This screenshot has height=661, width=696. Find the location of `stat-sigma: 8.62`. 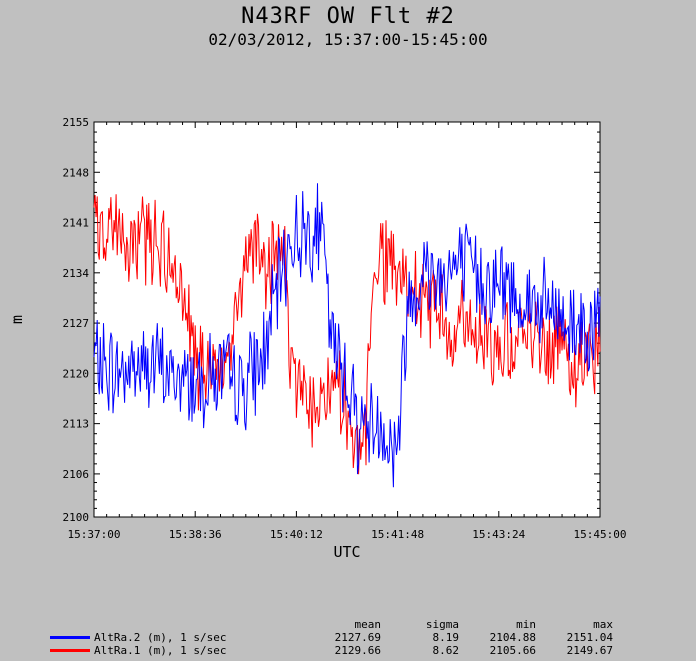

stat-sigma: 8.62 is located at coordinates (446, 650).